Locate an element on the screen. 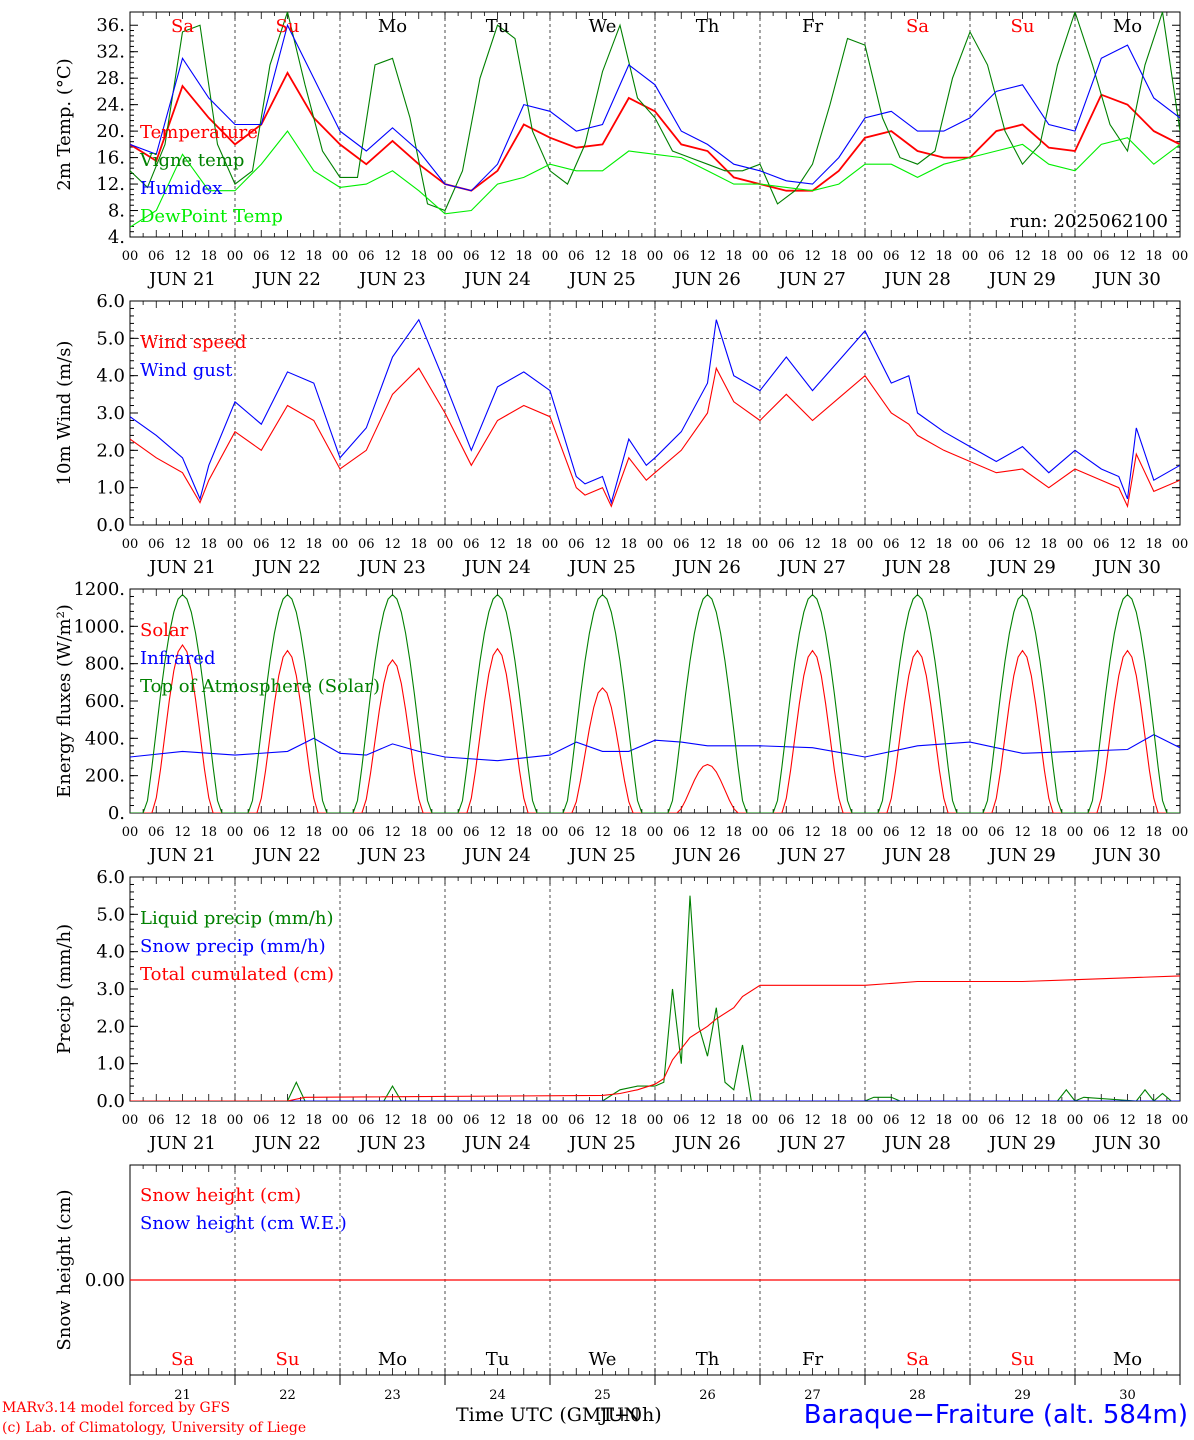 This screenshot has width=1194, height=1440. series-line-humidex is located at coordinates (655, 107).